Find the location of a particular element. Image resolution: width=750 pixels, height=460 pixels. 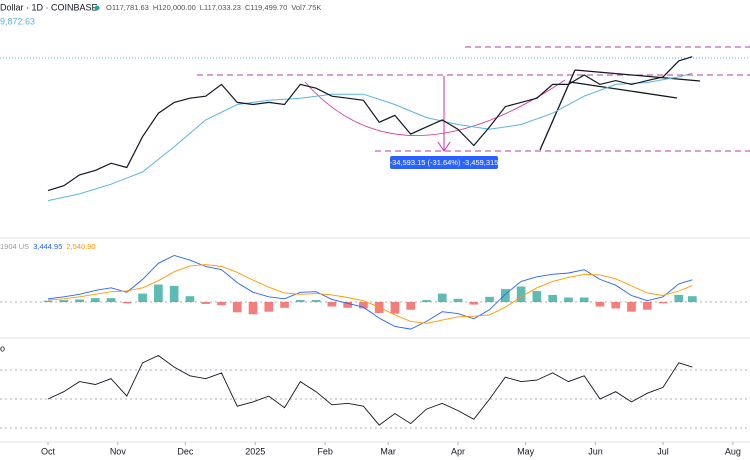

x-tick-label: Jun is located at coordinates (595, 451).